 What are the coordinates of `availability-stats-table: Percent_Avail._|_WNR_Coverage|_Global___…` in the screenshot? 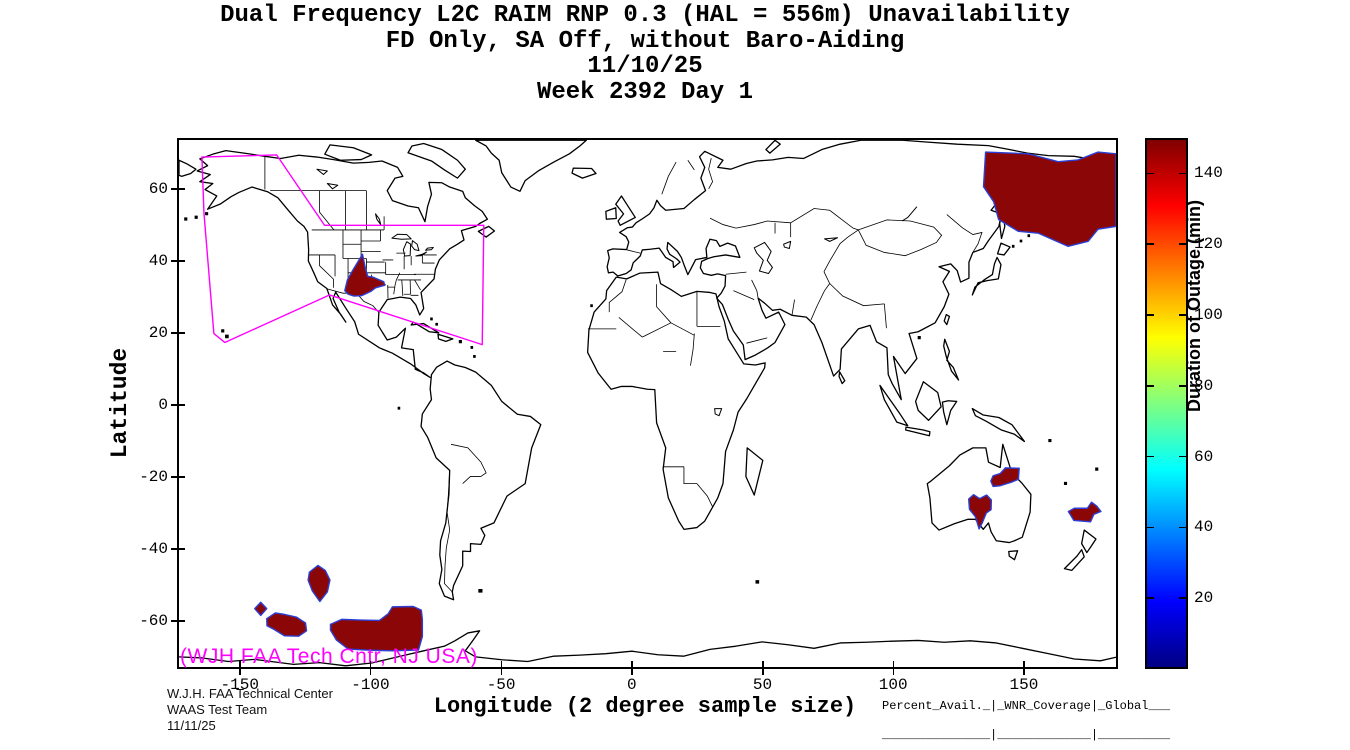 It's located at (1026, 716).